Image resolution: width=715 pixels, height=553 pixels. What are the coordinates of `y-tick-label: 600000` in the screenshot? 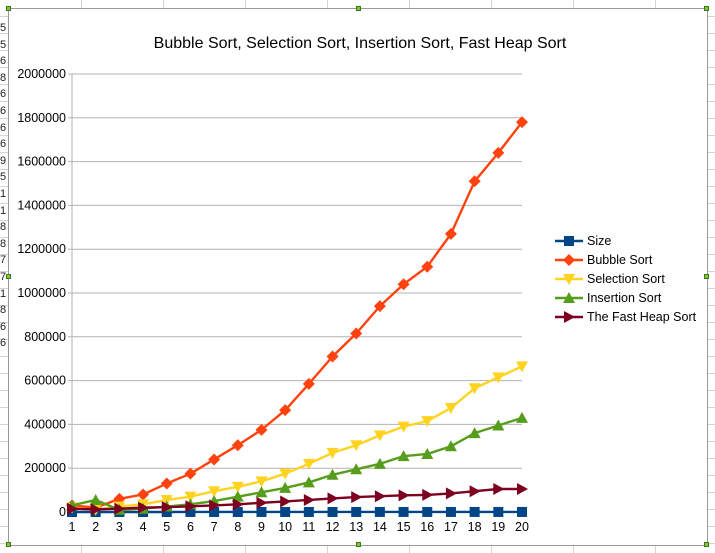 It's located at (45, 381).